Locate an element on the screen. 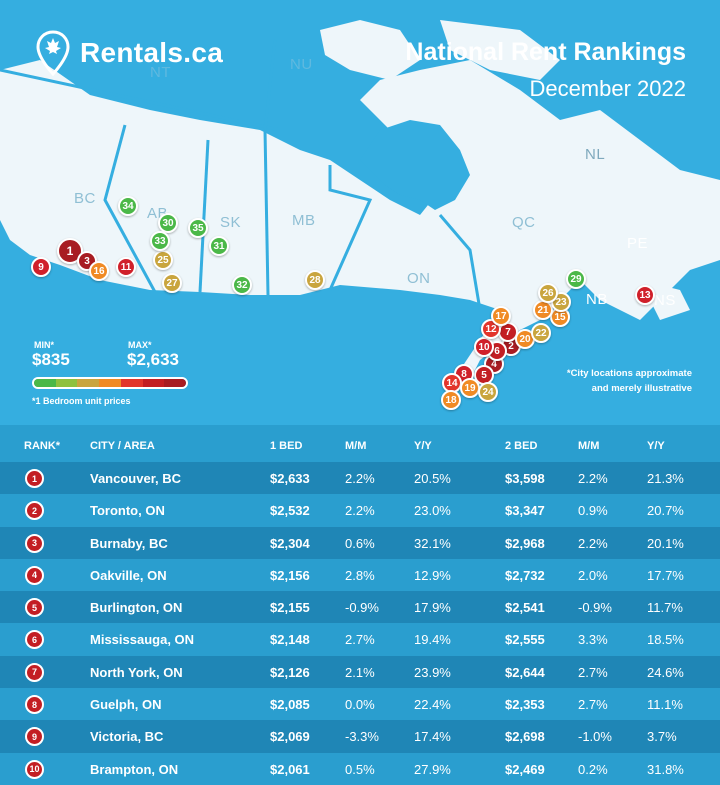 The image size is (720, 785). map-marker-13: 13 is located at coordinates (645, 295).